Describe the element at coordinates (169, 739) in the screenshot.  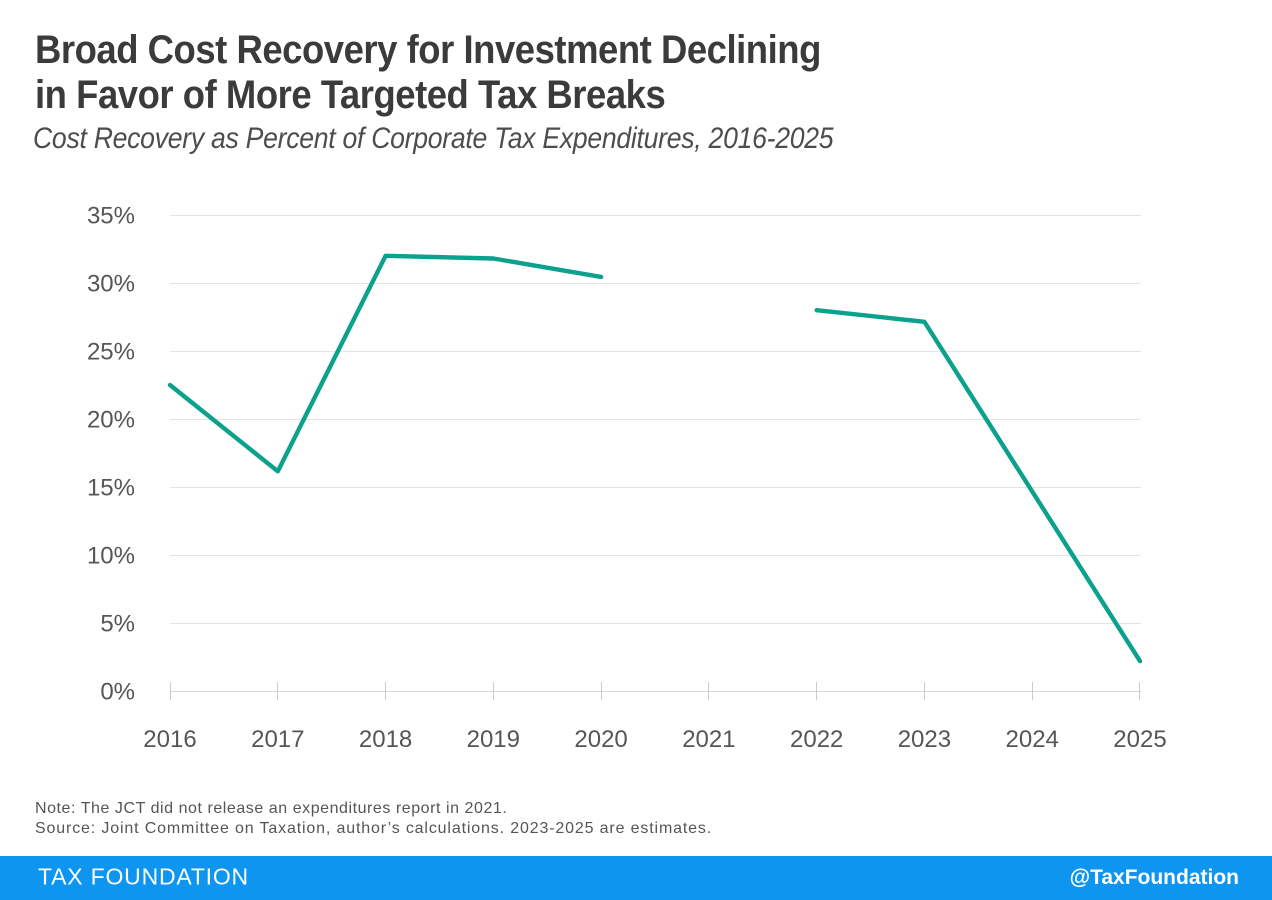
I see `svg-text: 2016` at that location.